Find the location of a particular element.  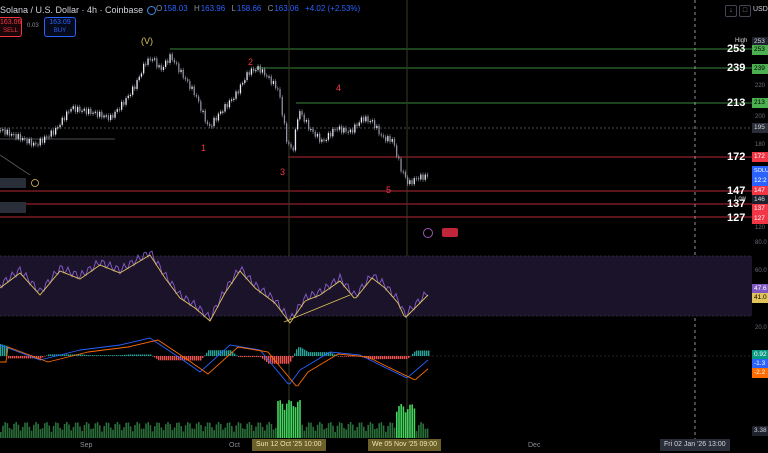

alert-clock-icon is located at coordinates (428, 233).